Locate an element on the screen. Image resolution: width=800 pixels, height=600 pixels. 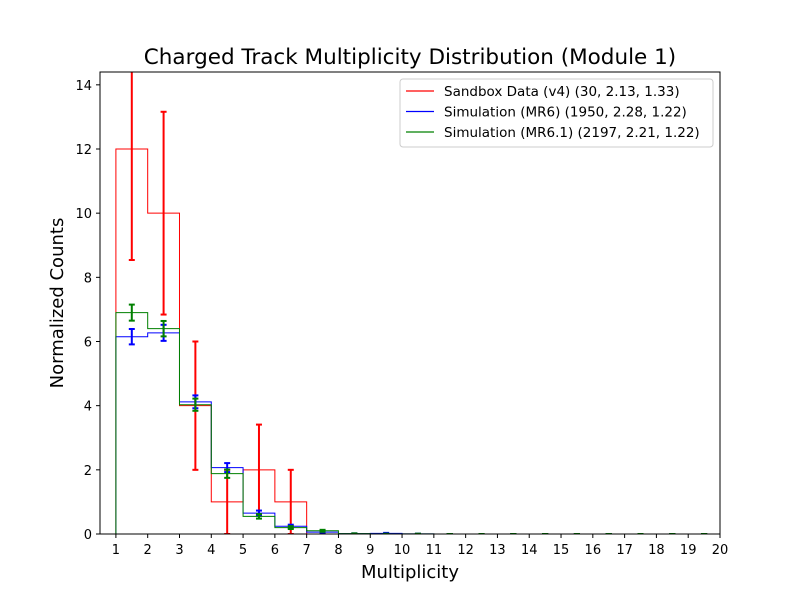
y-tick-label: 14 is located at coordinates (83, 86).